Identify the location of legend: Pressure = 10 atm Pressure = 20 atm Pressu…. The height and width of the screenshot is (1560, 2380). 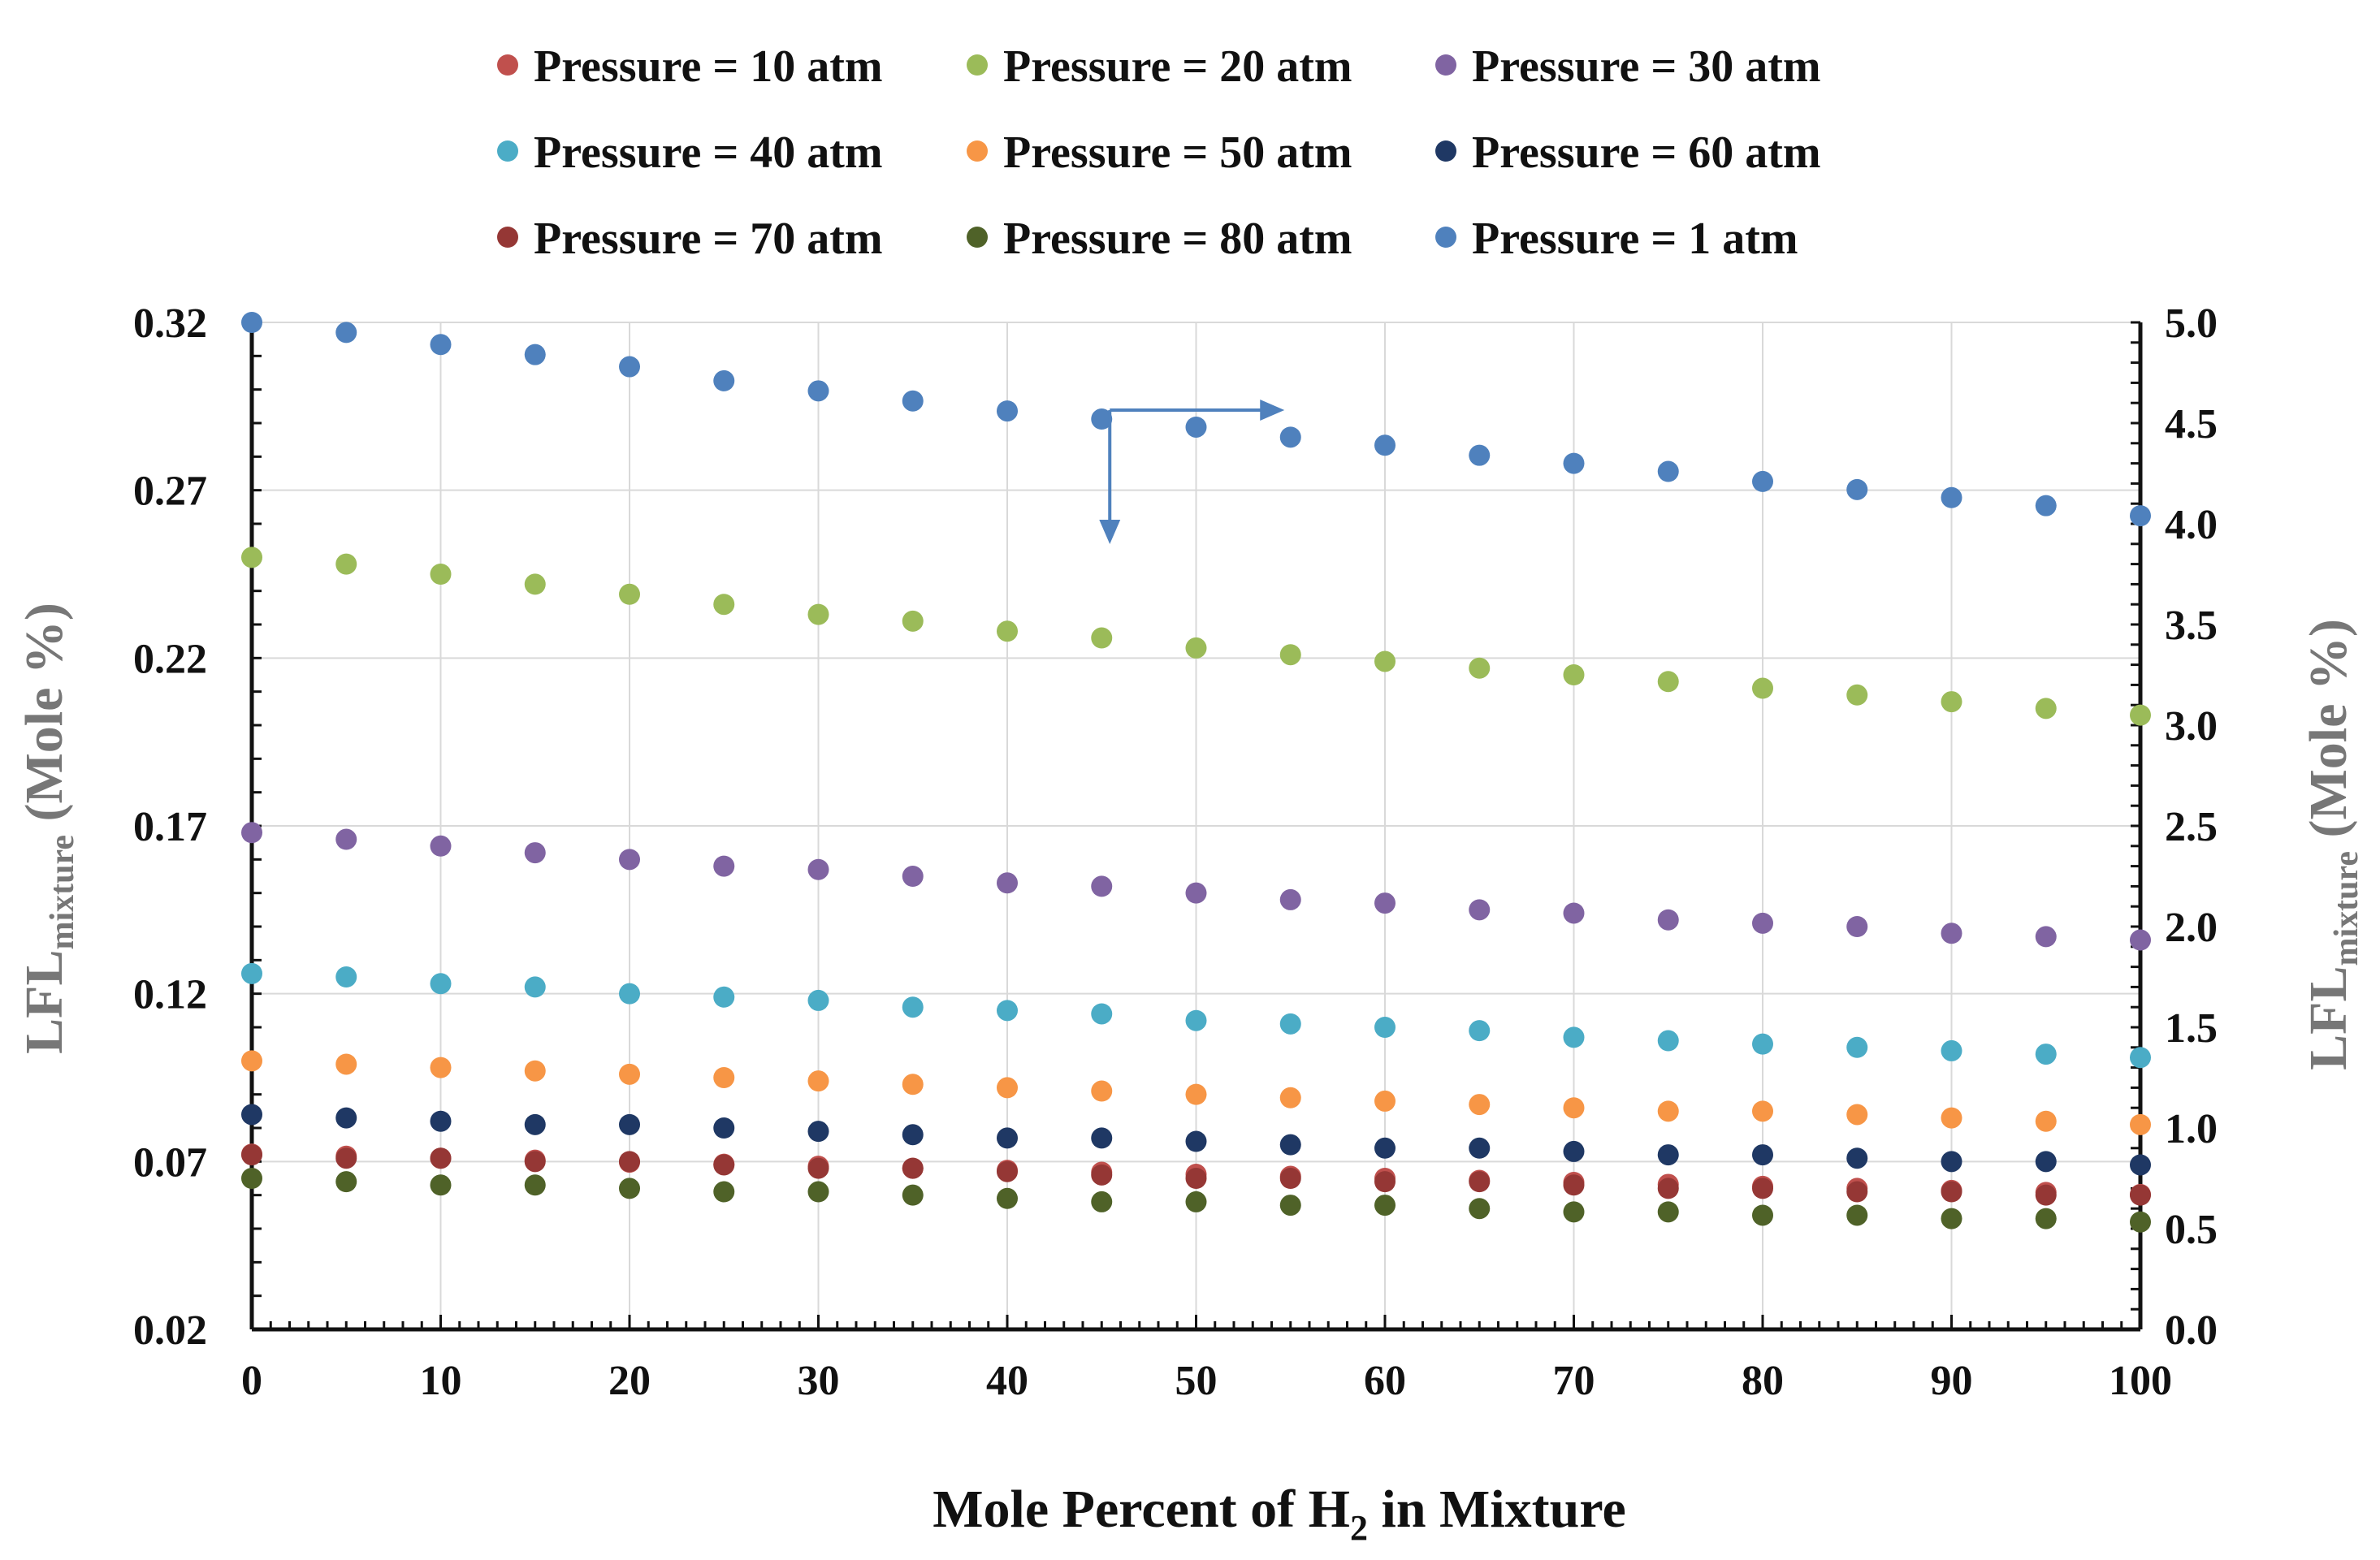
(1159, 152).